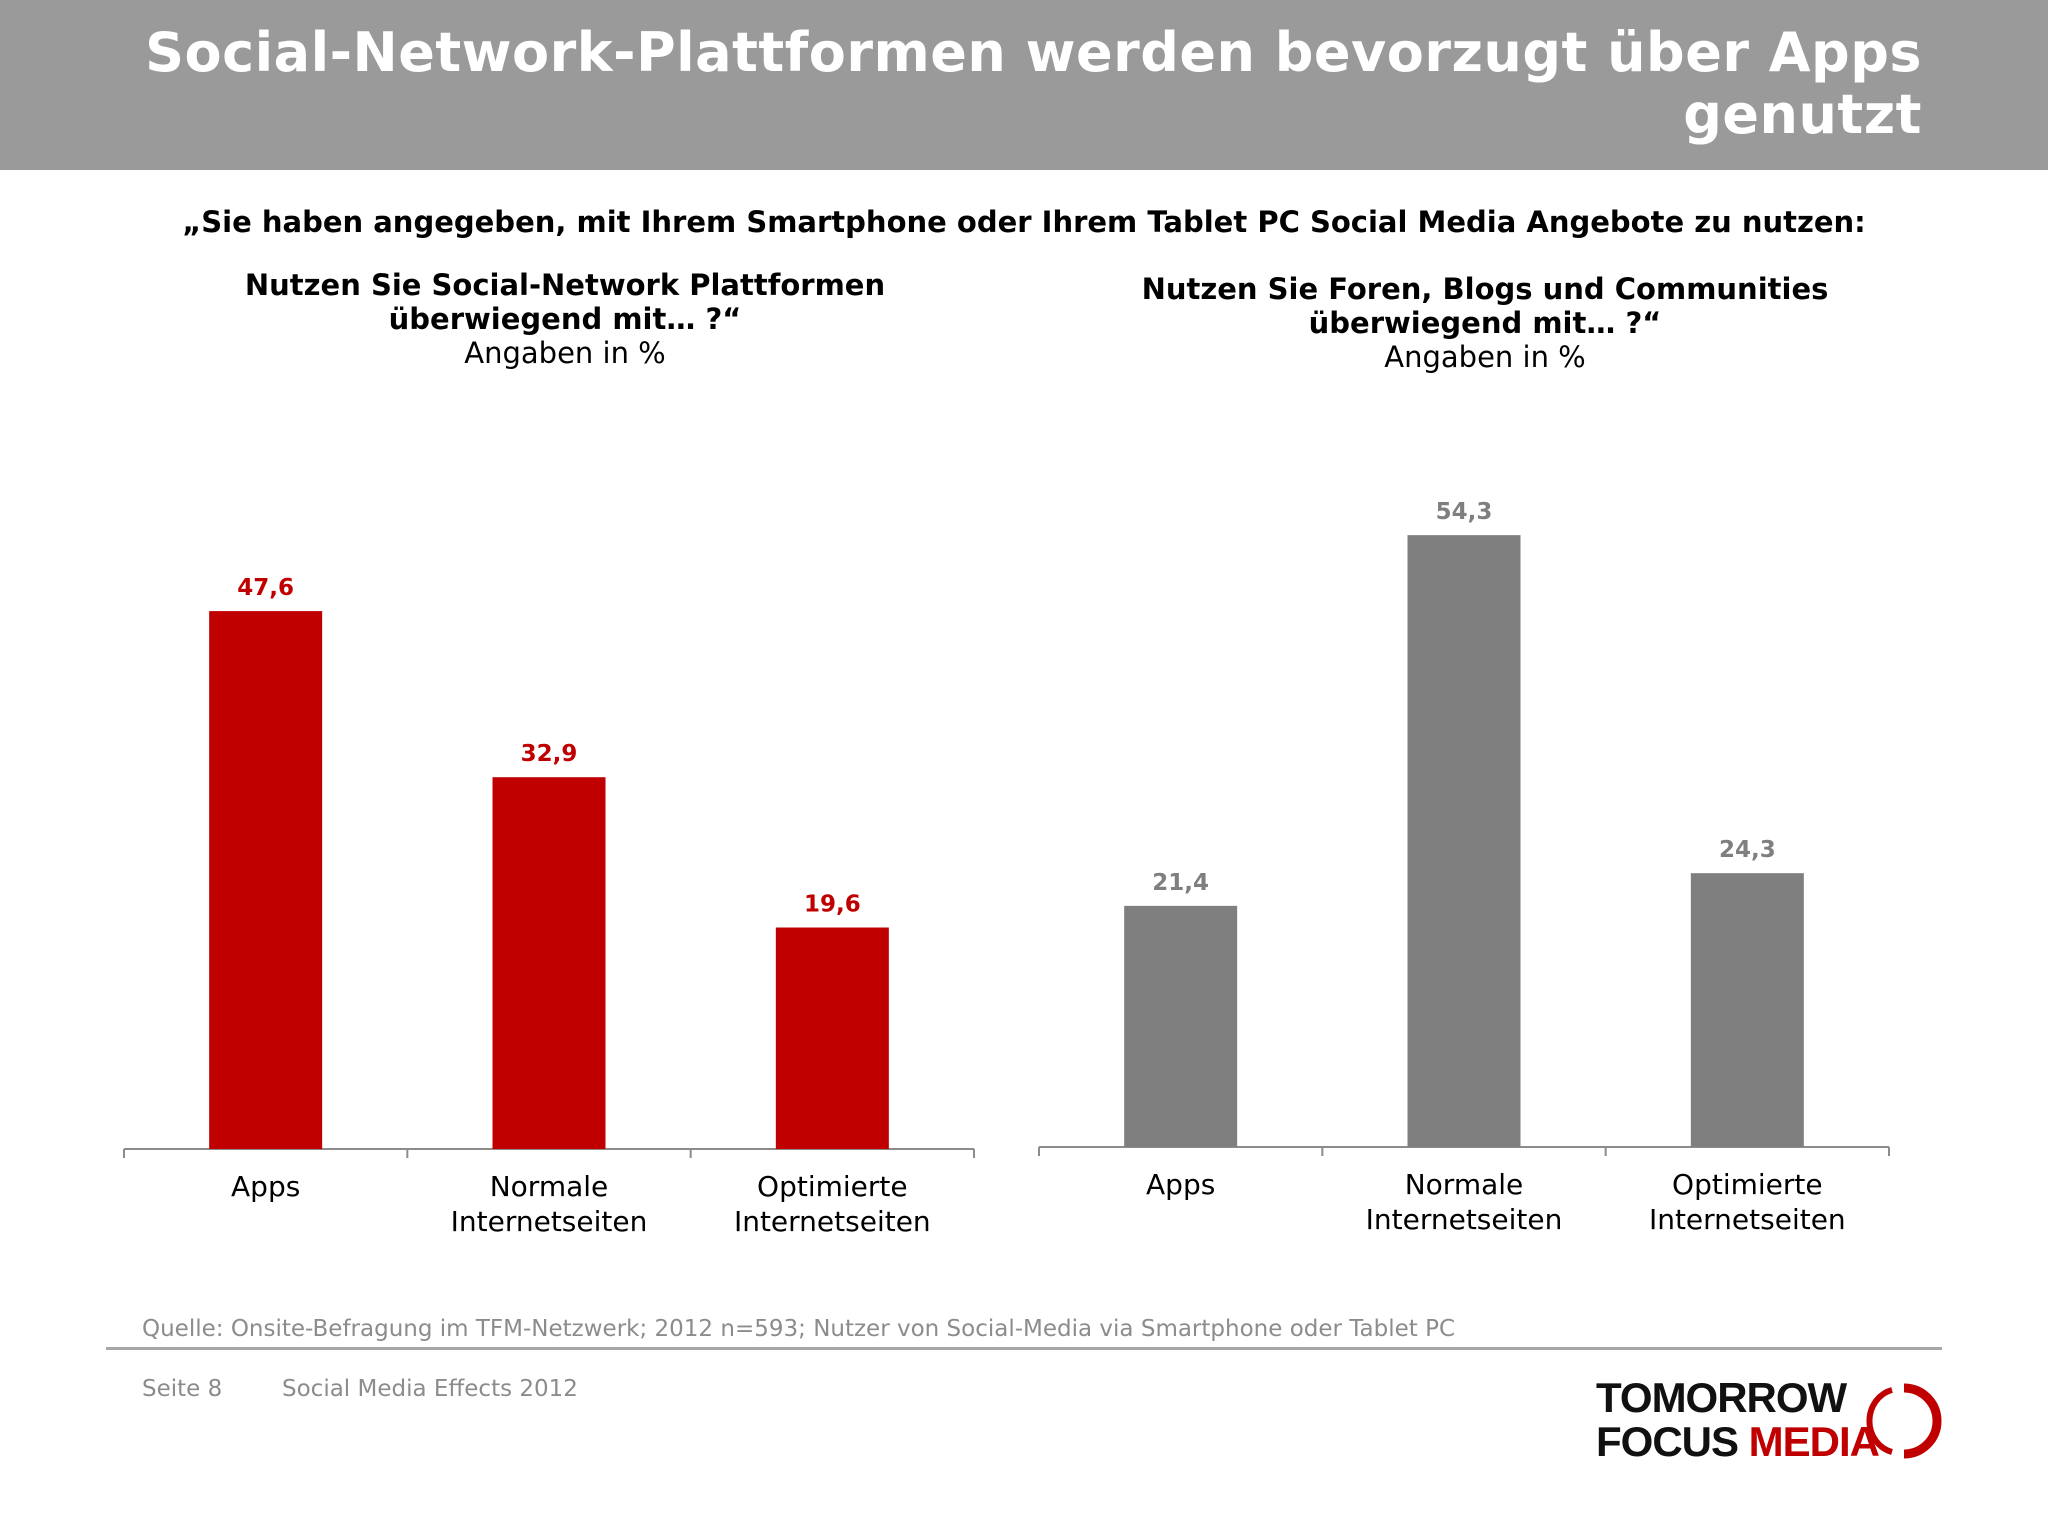 The width and height of the screenshot is (2048, 1536). I want to click on footer-divider, so click(1024, 1348).